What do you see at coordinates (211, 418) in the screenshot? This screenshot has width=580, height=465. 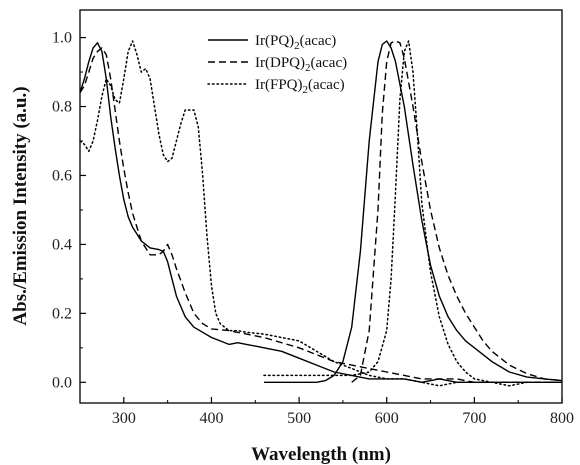 I see `x-tick-label: 400` at bounding box center [211, 418].